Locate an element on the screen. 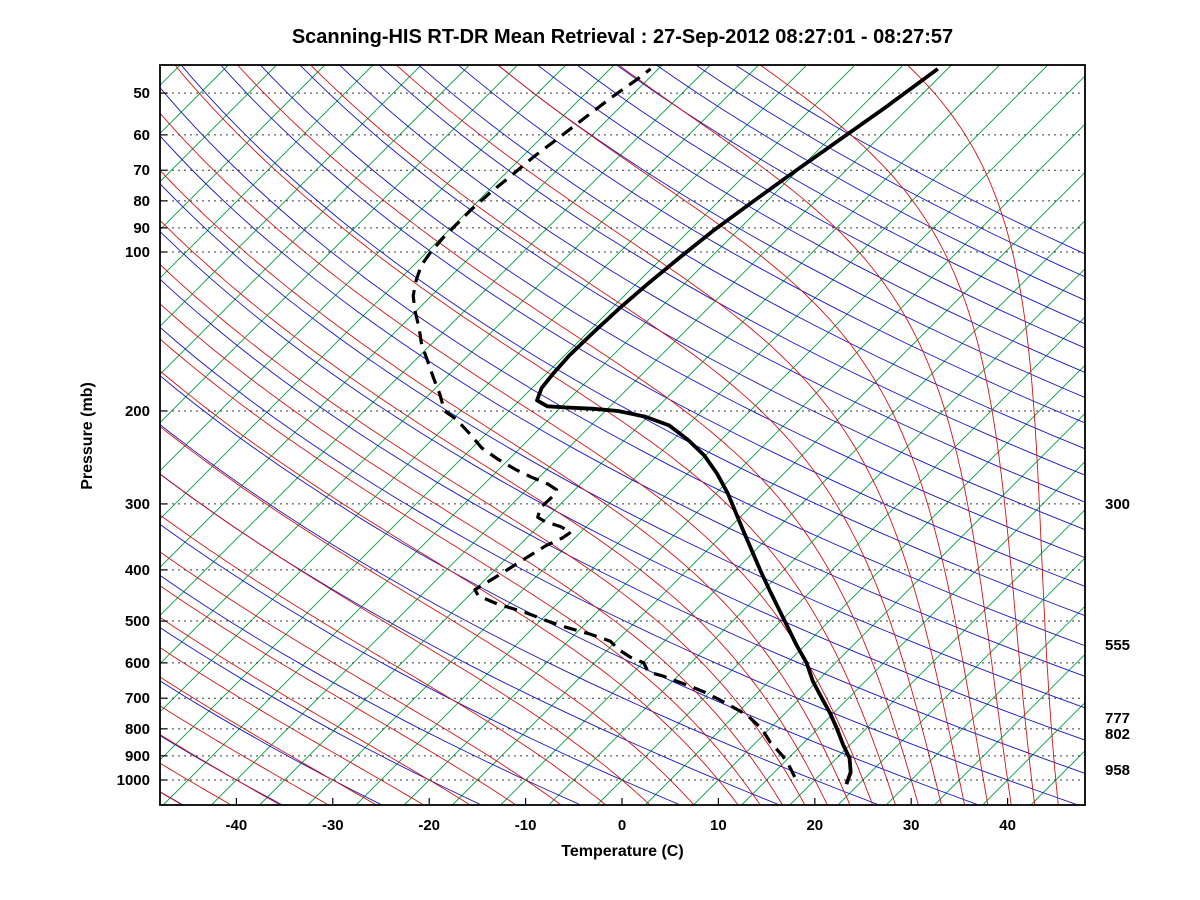 The image size is (1200, 900). x-tick-label: 30 is located at coordinates (911, 825).